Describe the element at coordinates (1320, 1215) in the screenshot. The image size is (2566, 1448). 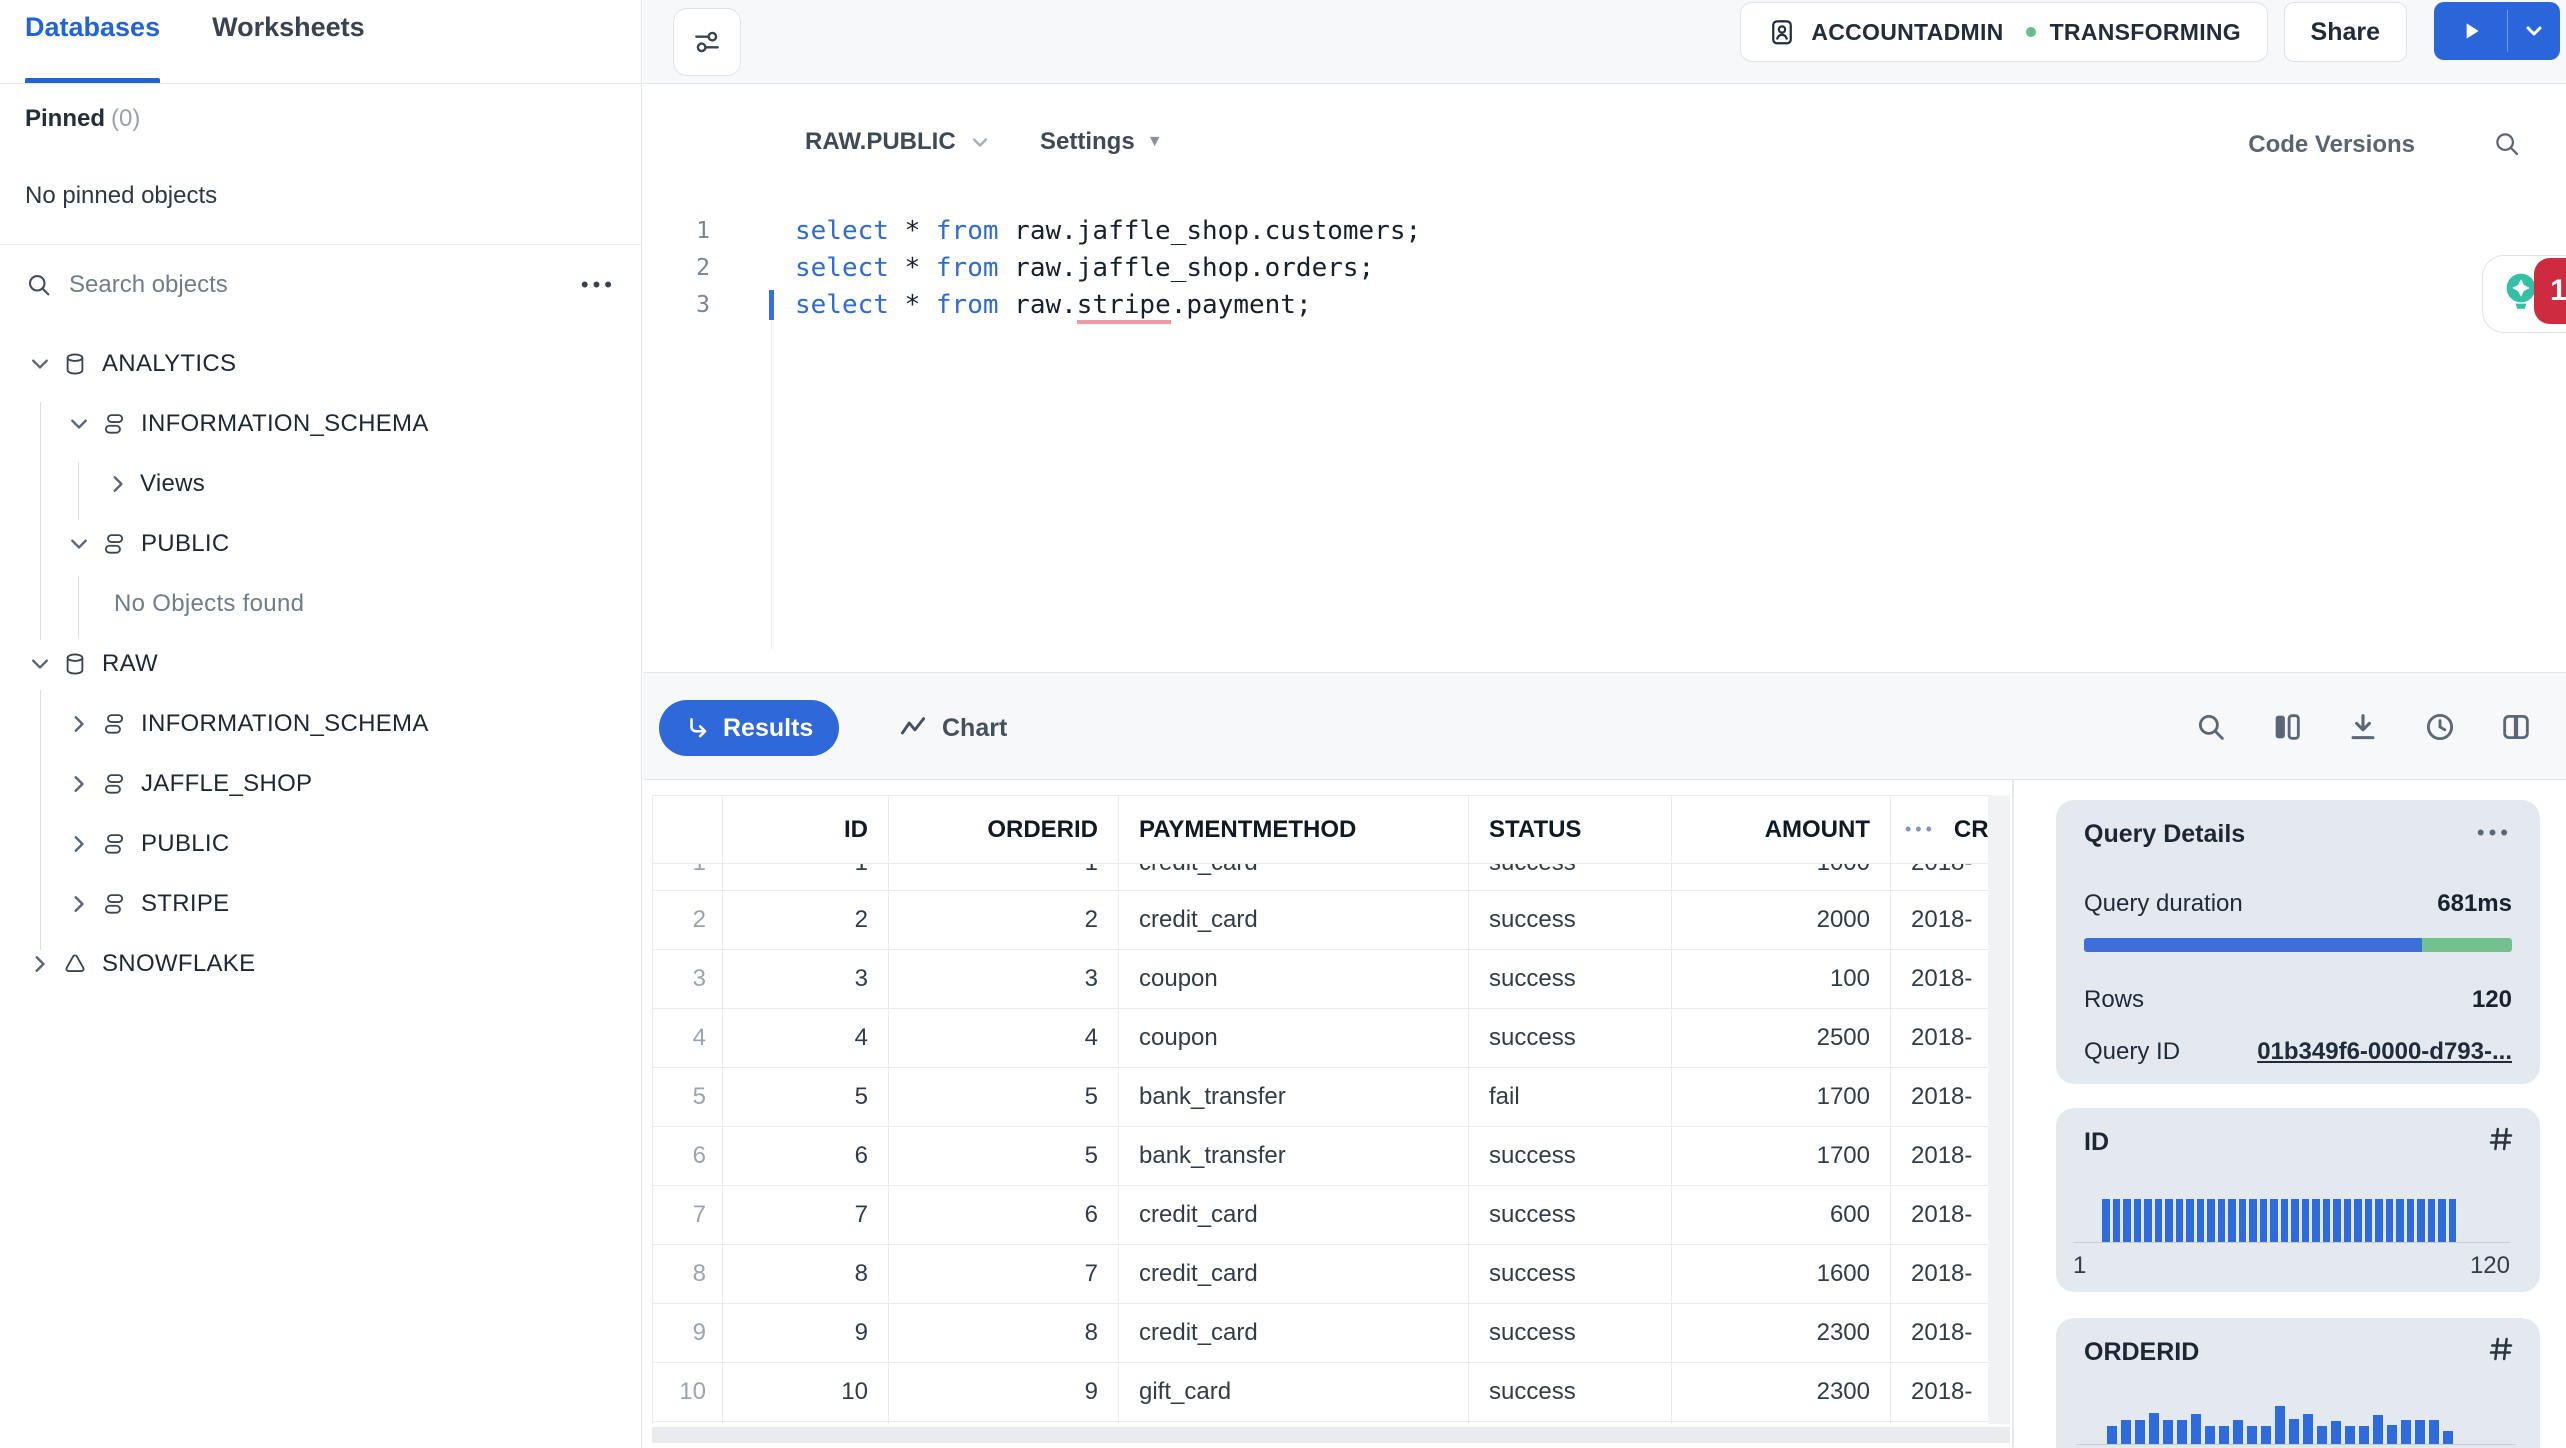
I see `table-row-7: 7 7 6 credit_card success 600 2018-` at that location.